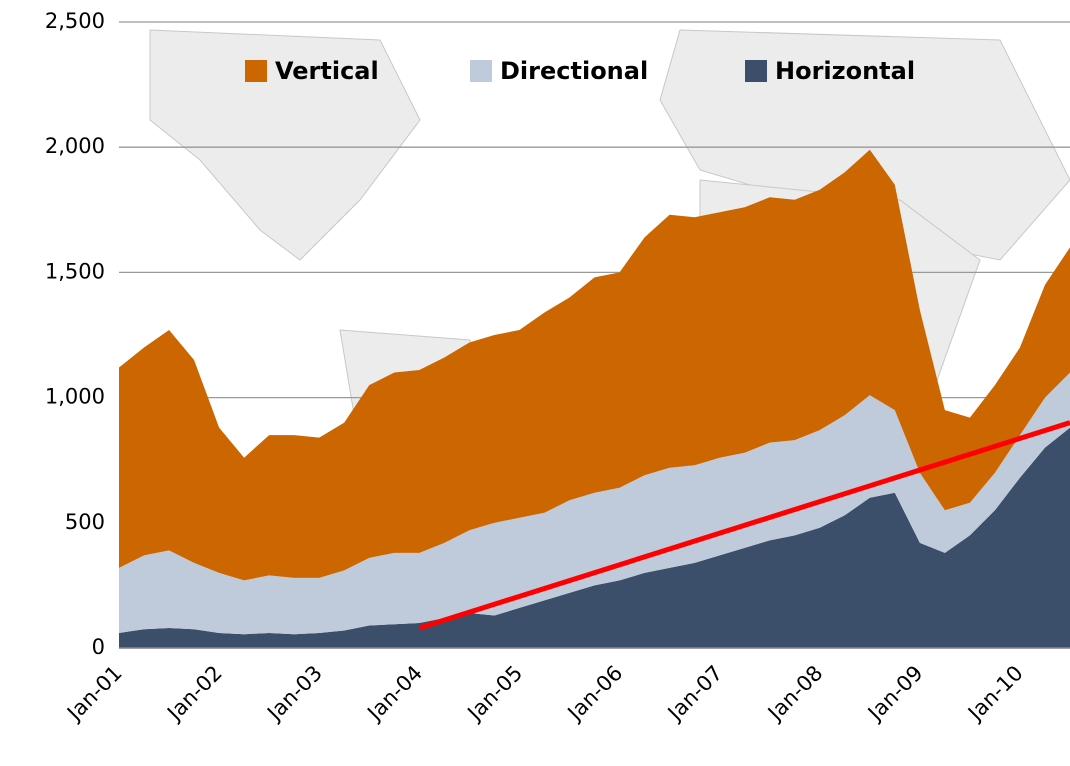 This screenshot has width=1070, height=766. I want to click on x-tick-label: Jan-01, so click(94, 694).